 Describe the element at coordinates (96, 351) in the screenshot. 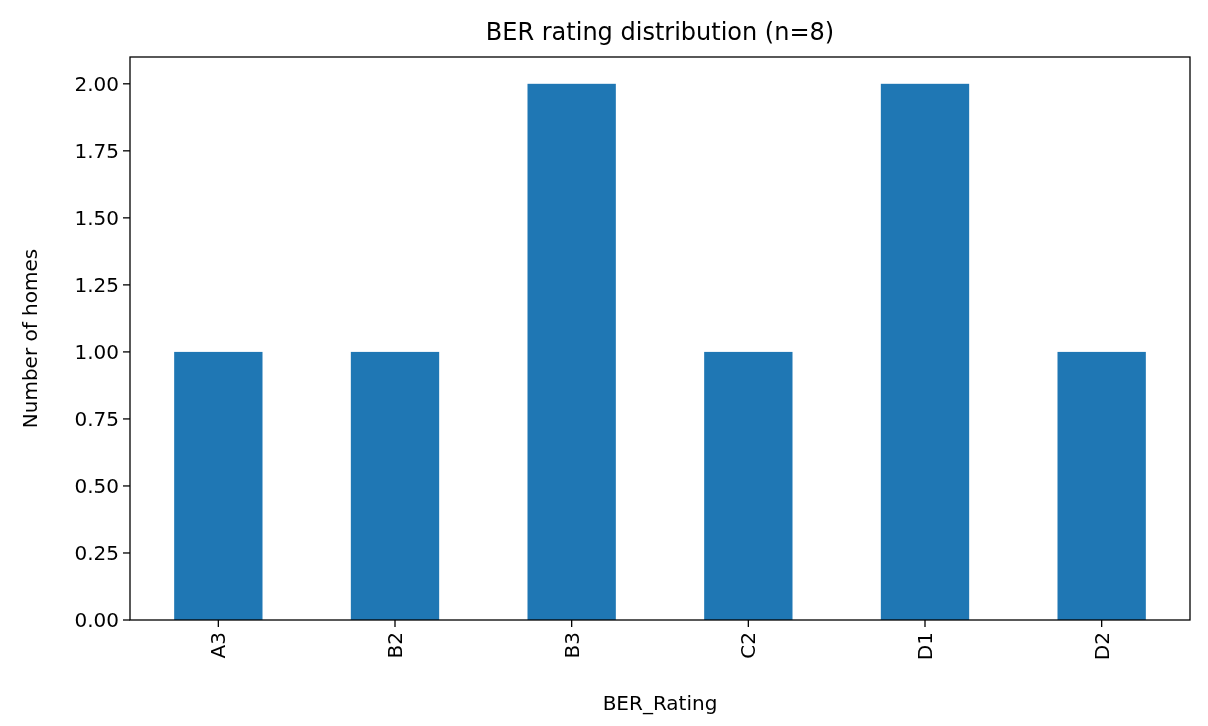

I see `y-tick-label: 1.00` at that location.